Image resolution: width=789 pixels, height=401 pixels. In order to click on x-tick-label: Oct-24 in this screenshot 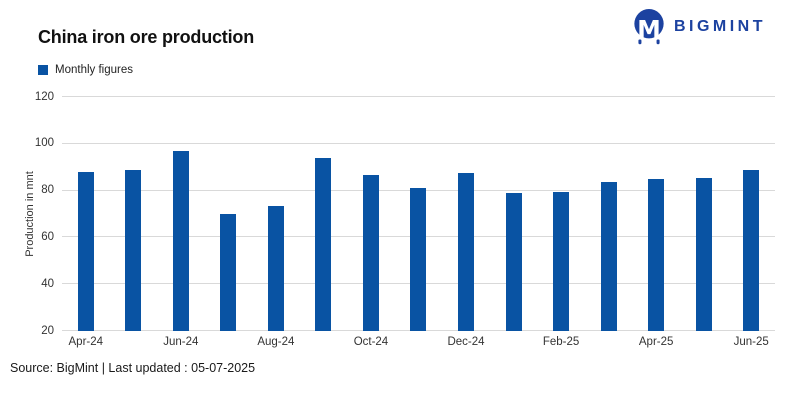, I will do `click(371, 342)`.